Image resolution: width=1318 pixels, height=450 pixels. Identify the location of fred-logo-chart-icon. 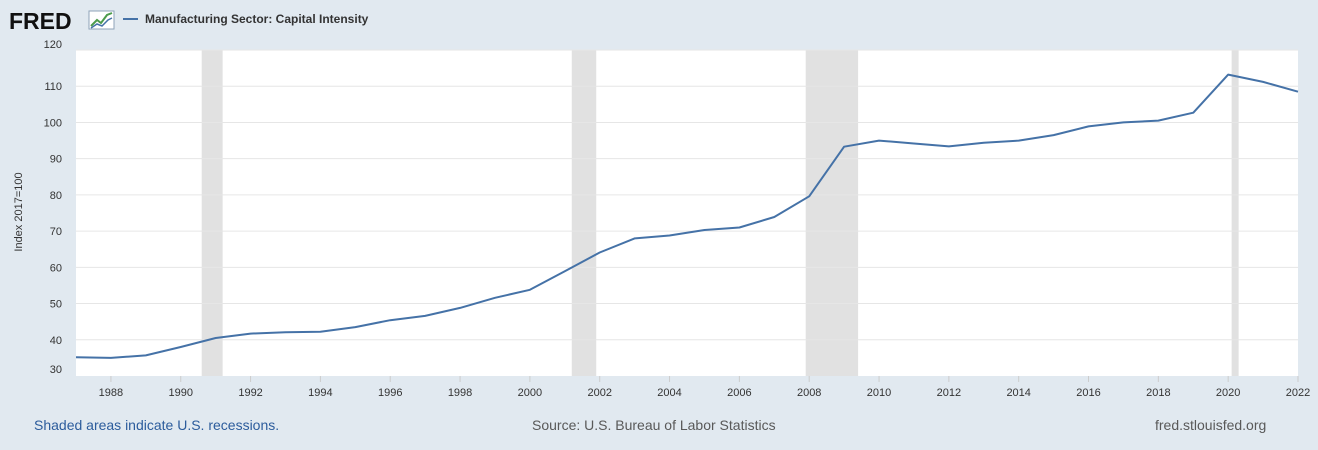
(101, 20).